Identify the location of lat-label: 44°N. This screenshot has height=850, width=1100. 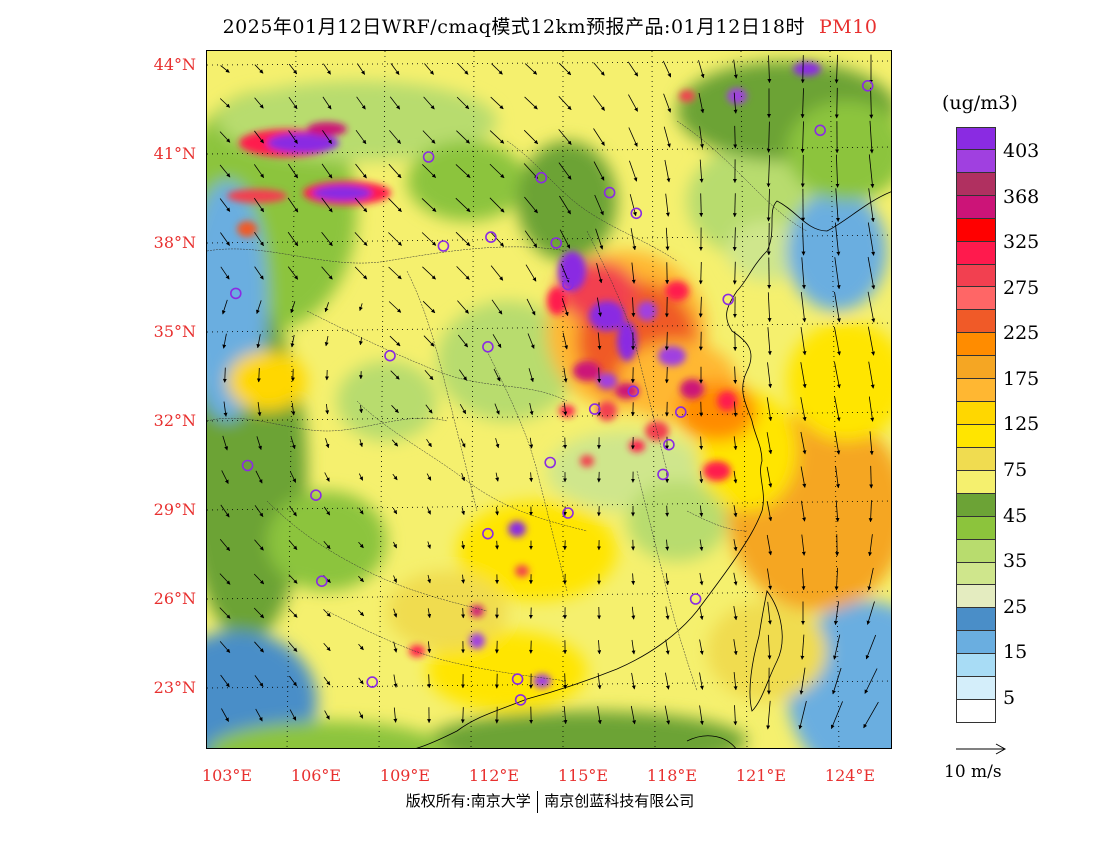
(174, 64).